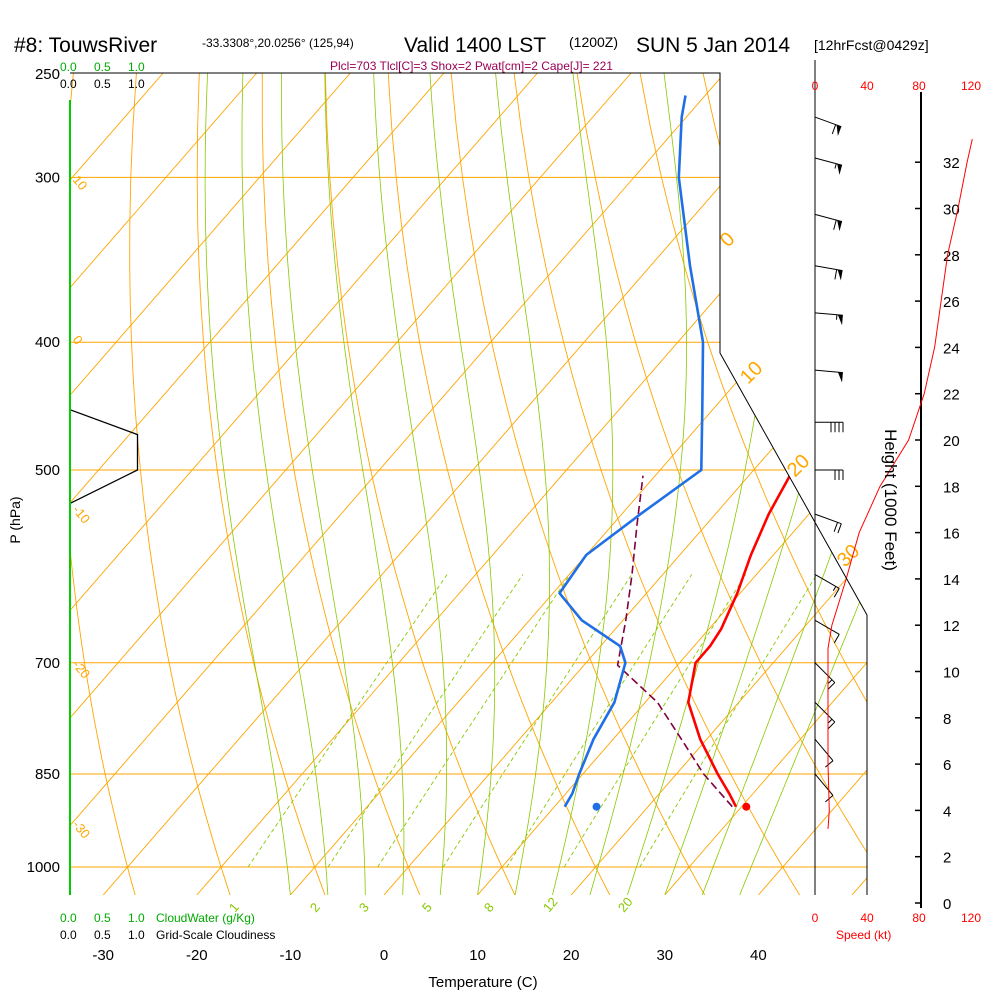 The image size is (1000, 1000). I want to click on speed-tick-bottom: 40, so click(867, 918).